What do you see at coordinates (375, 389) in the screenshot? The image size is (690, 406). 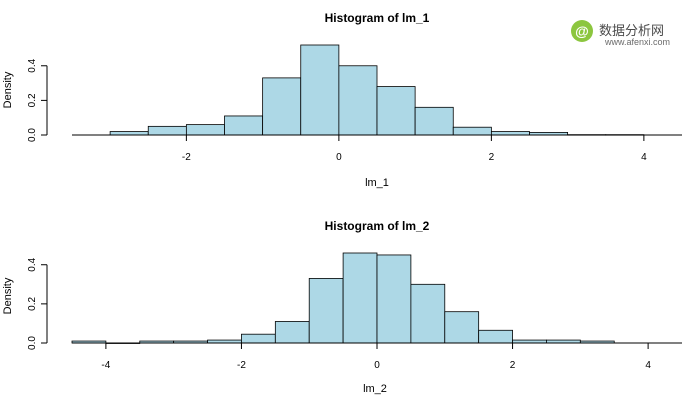 I see `x-axis-label: lm_2` at bounding box center [375, 389].